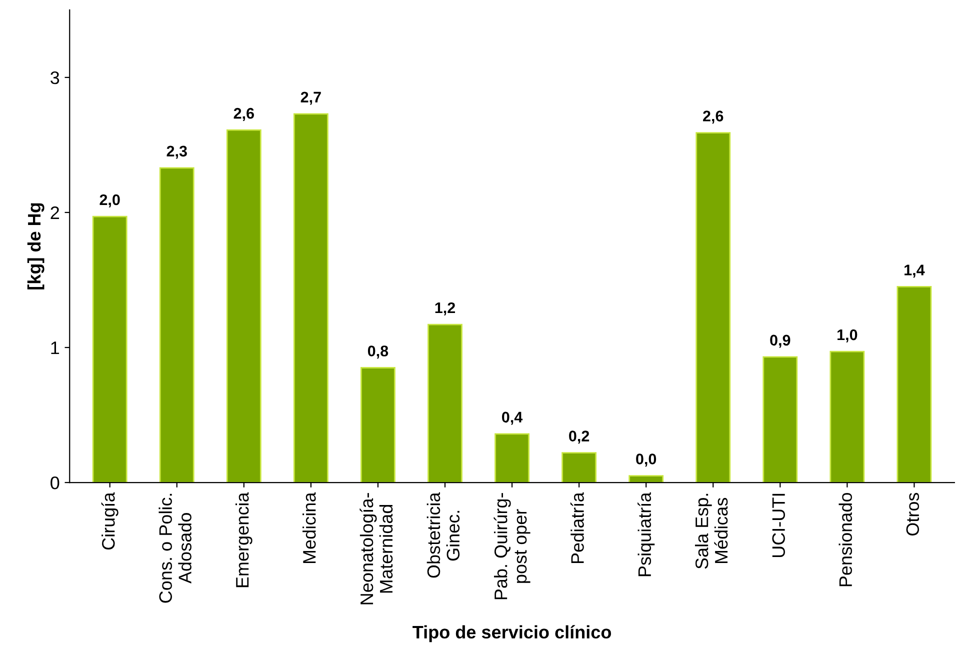 The height and width of the screenshot is (661, 967). What do you see at coordinates (309, 528) in the screenshot?
I see `x-tick-label: Medicina` at bounding box center [309, 528].